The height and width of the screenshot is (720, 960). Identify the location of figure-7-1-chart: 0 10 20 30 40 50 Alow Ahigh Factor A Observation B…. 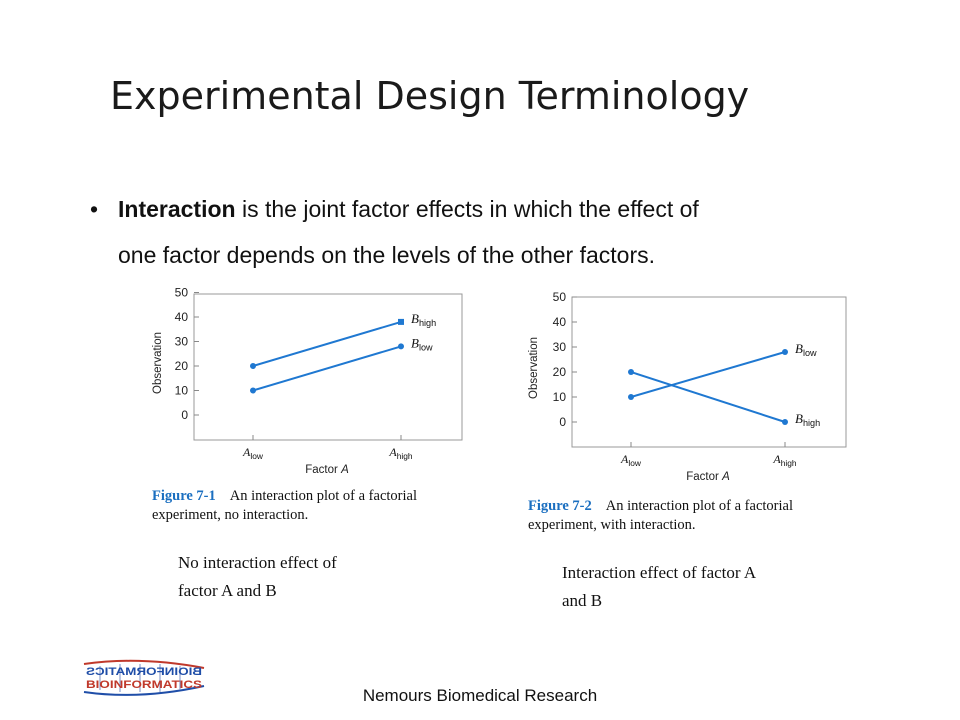
(313, 384).